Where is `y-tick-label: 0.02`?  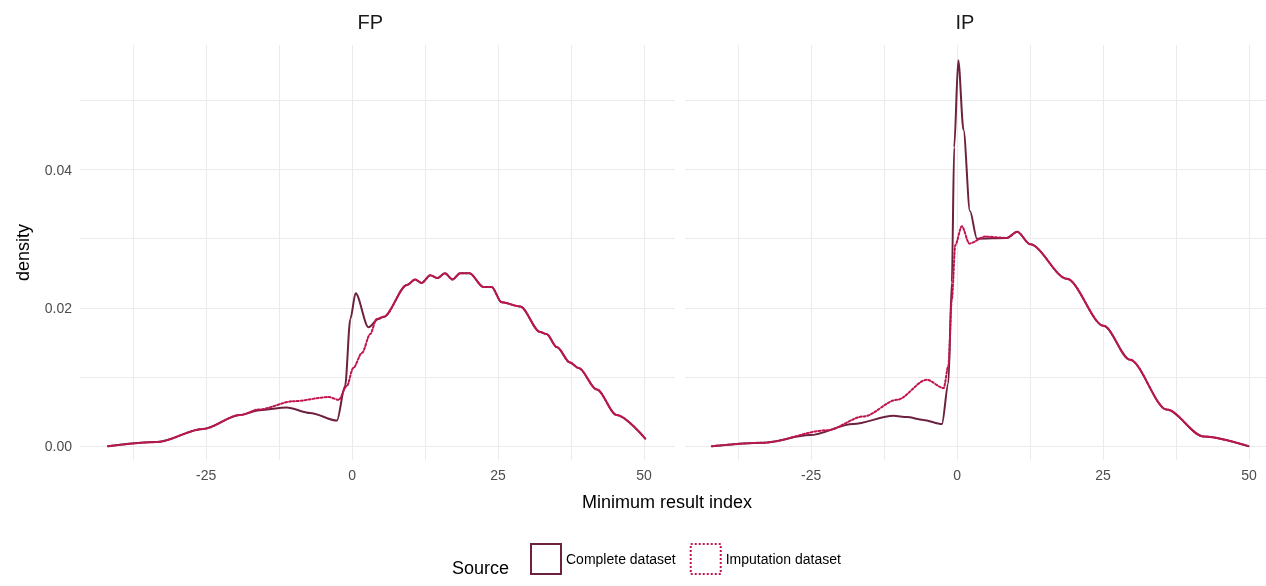 y-tick-label: 0.02 is located at coordinates (58, 307).